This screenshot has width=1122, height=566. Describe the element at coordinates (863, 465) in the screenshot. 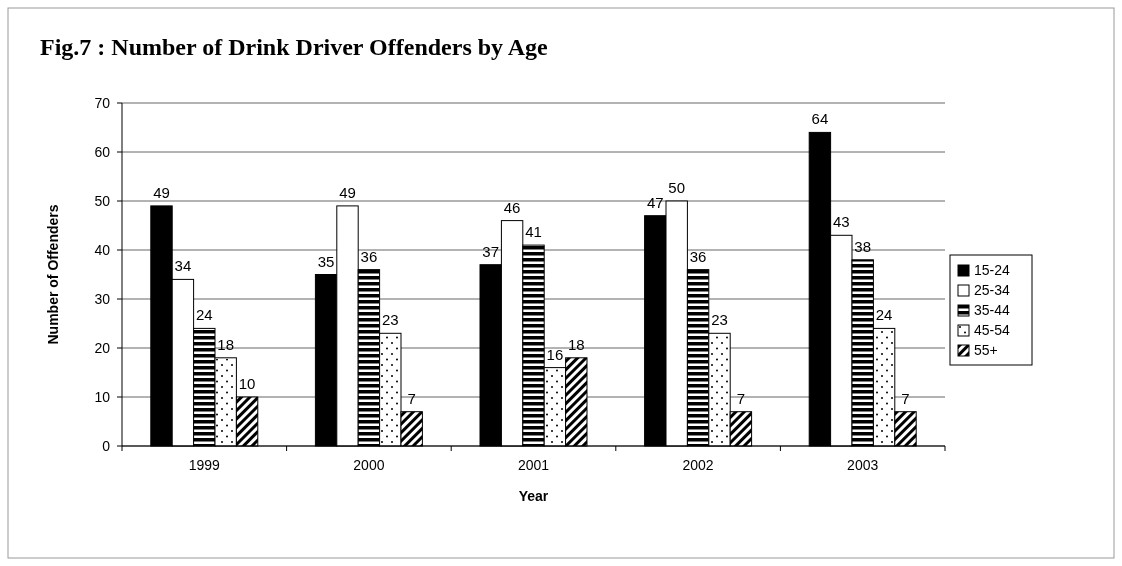

I see `x-tick-label: 2003` at that location.